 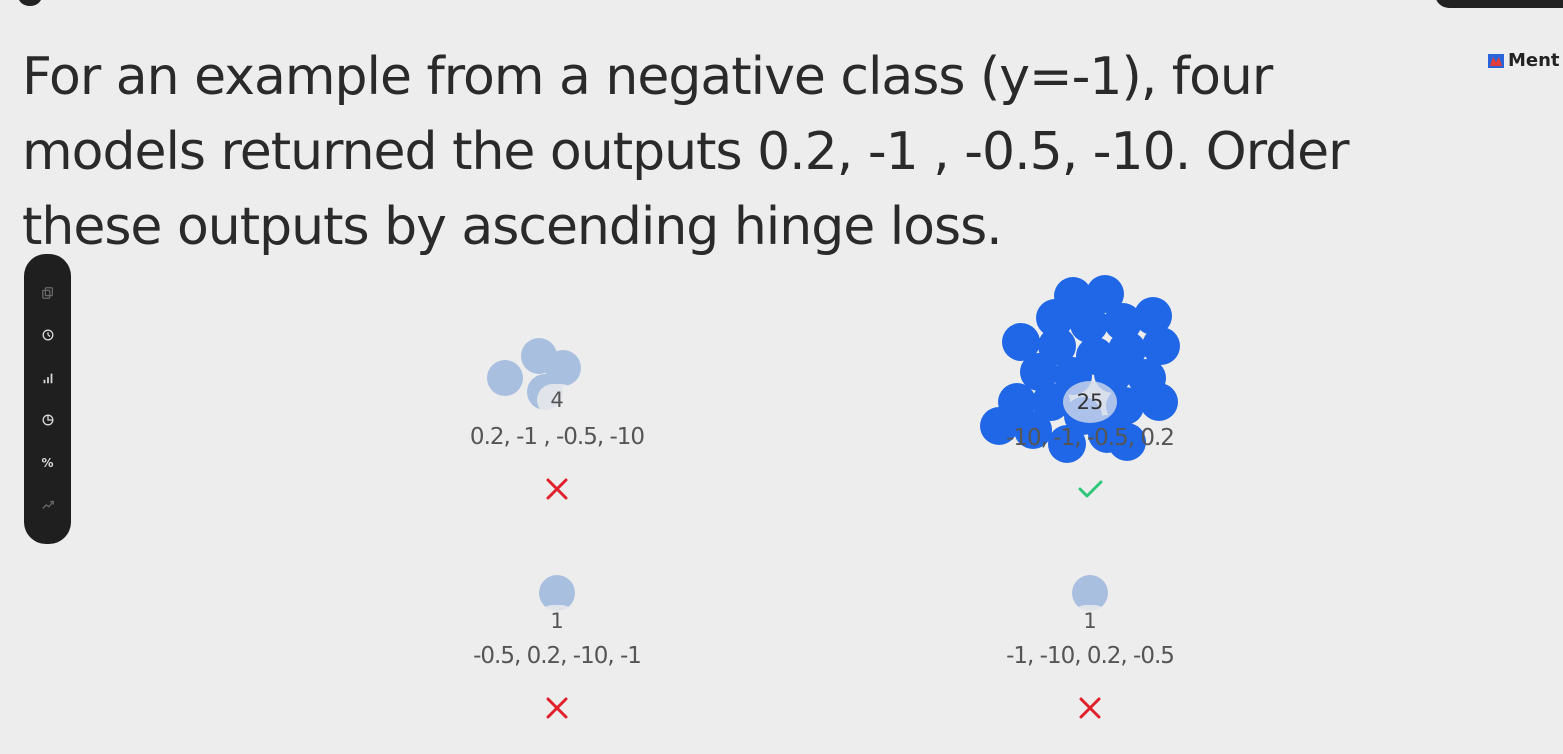 What do you see at coordinates (48, 505) in the screenshot?
I see `trend-icon` at bounding box center [48, 505].